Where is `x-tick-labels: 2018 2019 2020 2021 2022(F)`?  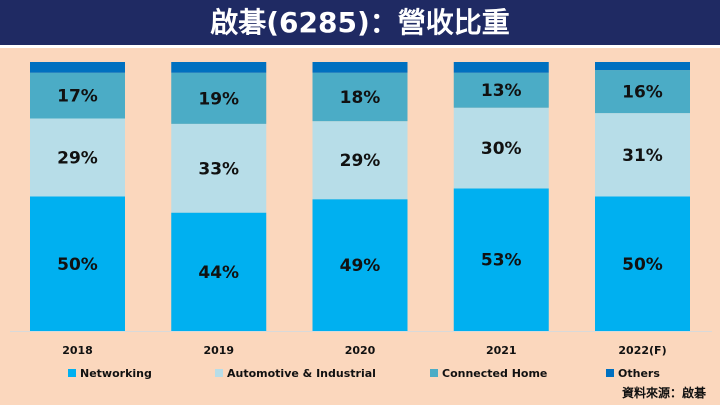
x-tick-labels: 2018 2019 2020 2021 2022(F) is located at coordinates (364, 350).